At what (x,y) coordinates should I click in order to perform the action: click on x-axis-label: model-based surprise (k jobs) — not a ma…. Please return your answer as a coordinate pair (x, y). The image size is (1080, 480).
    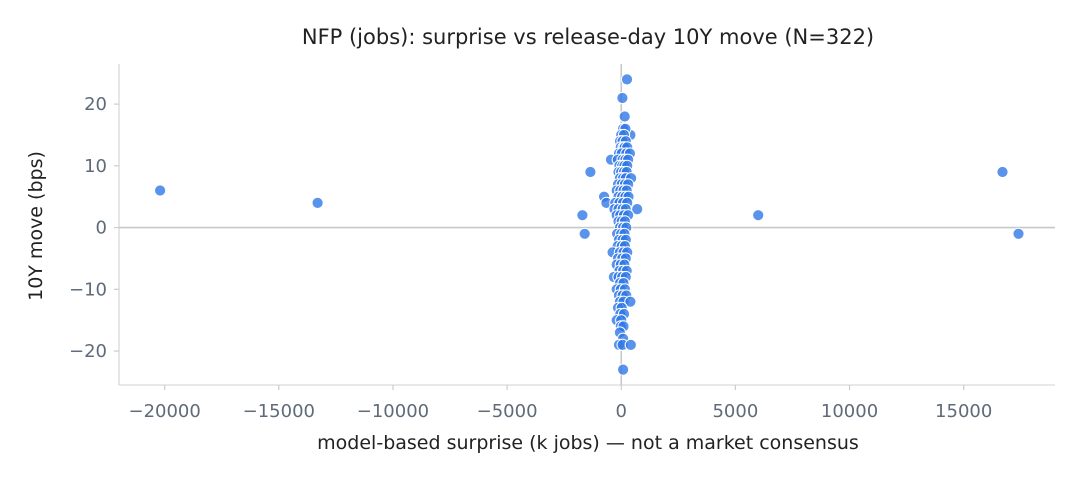
    Looking at the image, I should click on (588, 443).